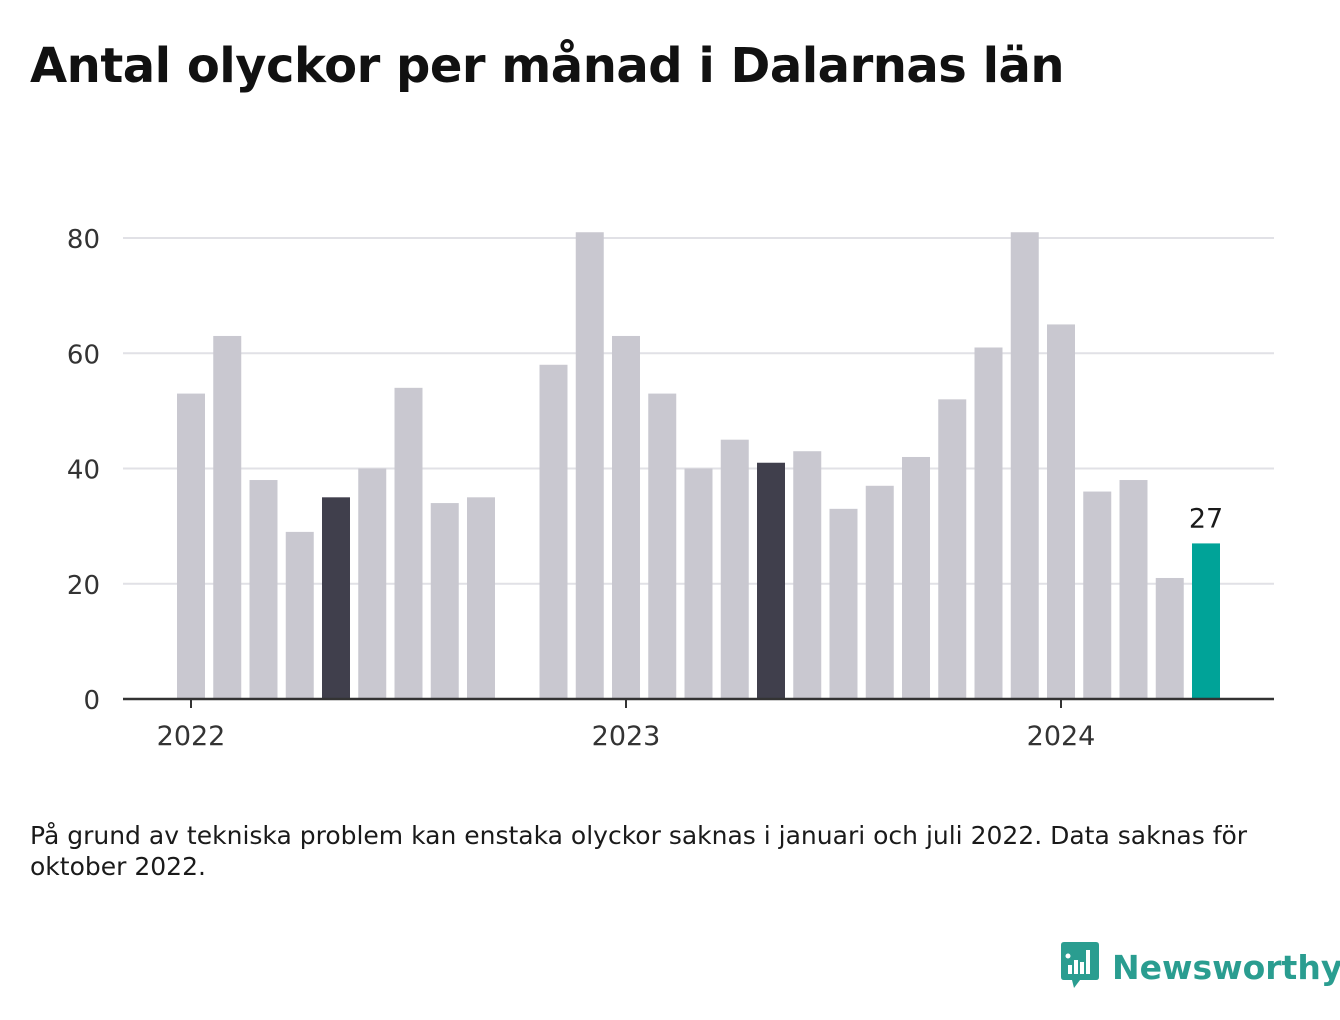  Describe the element at coordinates (1061, 736) in the screenshot. I see `x-tick-label: 2024` at that location.